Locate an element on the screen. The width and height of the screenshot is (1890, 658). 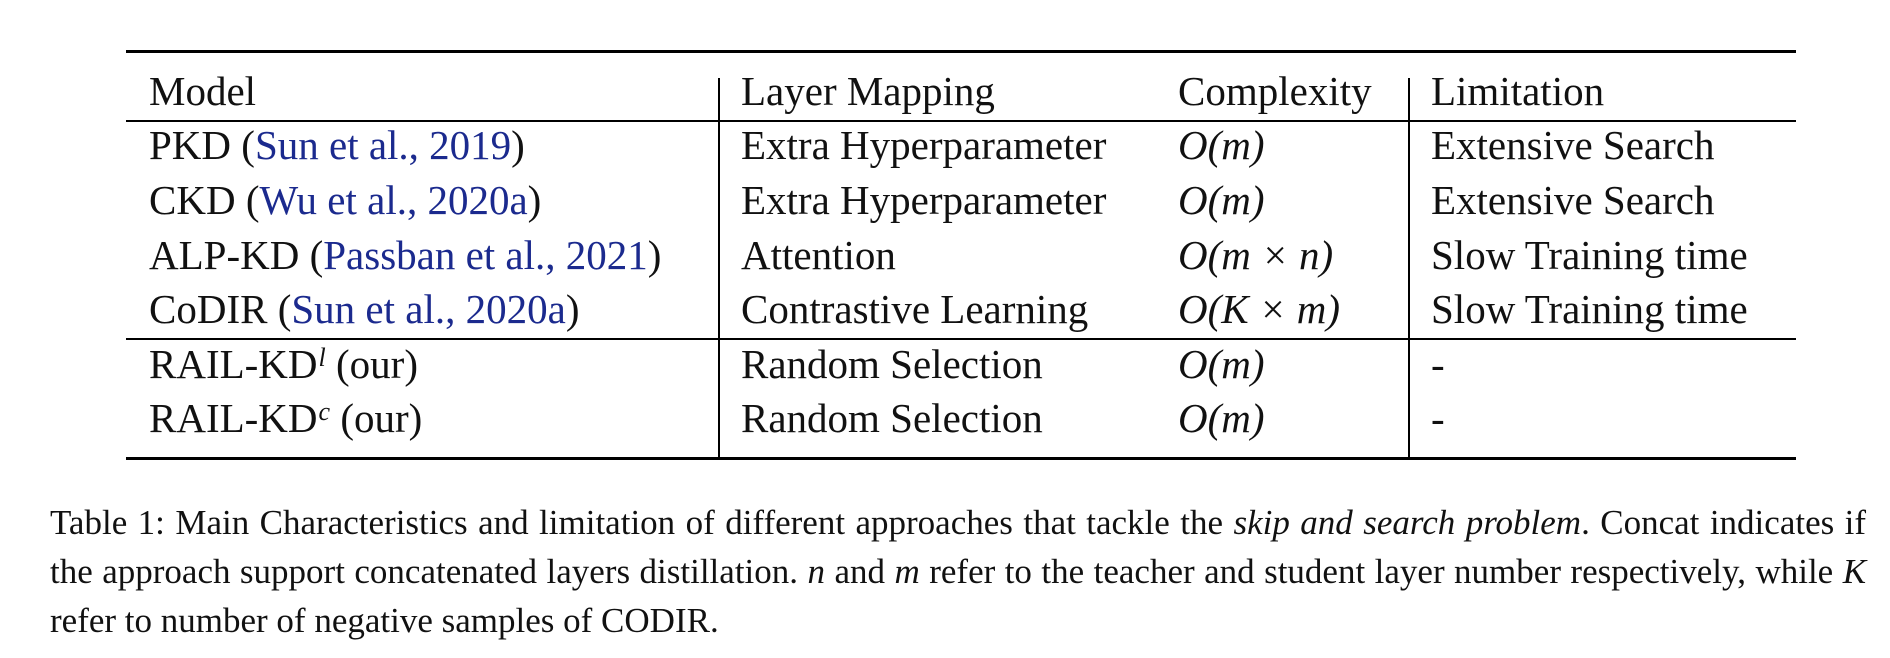
caption-and: and is located at coordinates (859, 571).